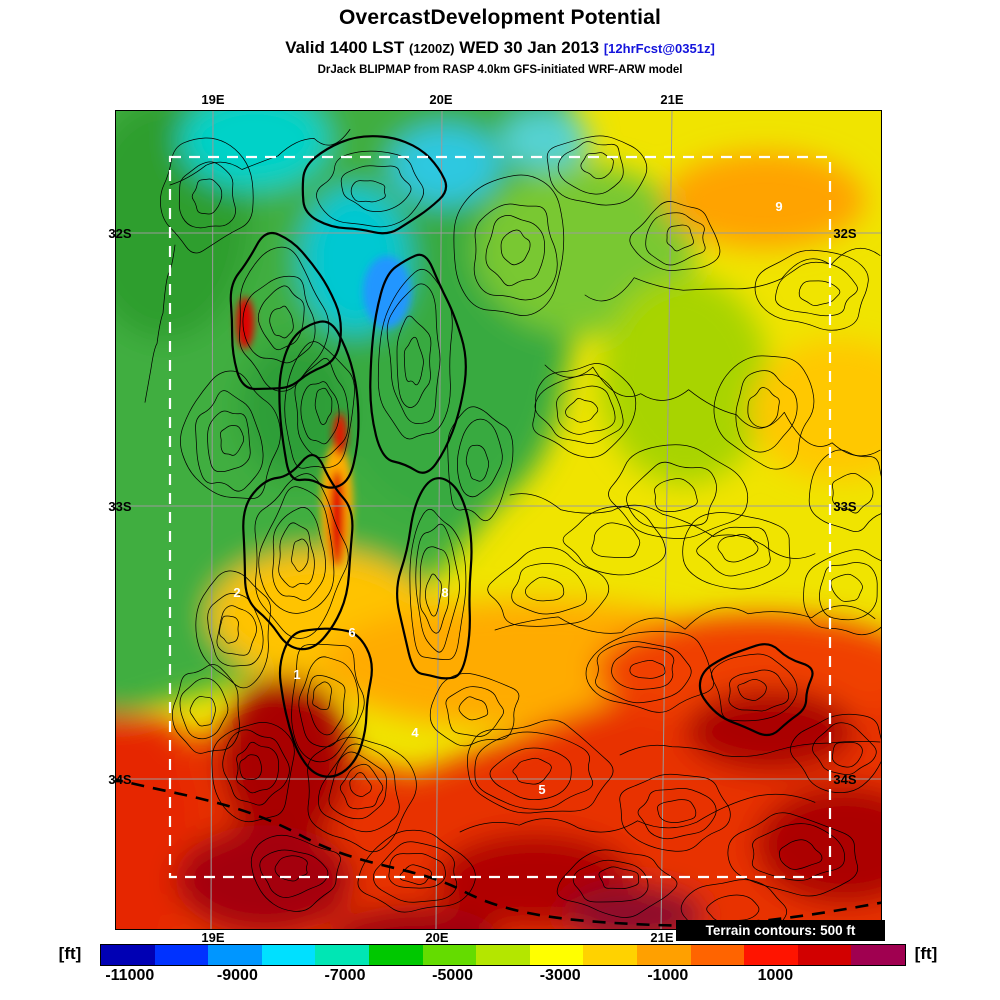 The image size is (1000, 1000). Describe the element at coordinates (845, 233) in the screenshot. I see `y-tick-right-32s: 32S` at that location.